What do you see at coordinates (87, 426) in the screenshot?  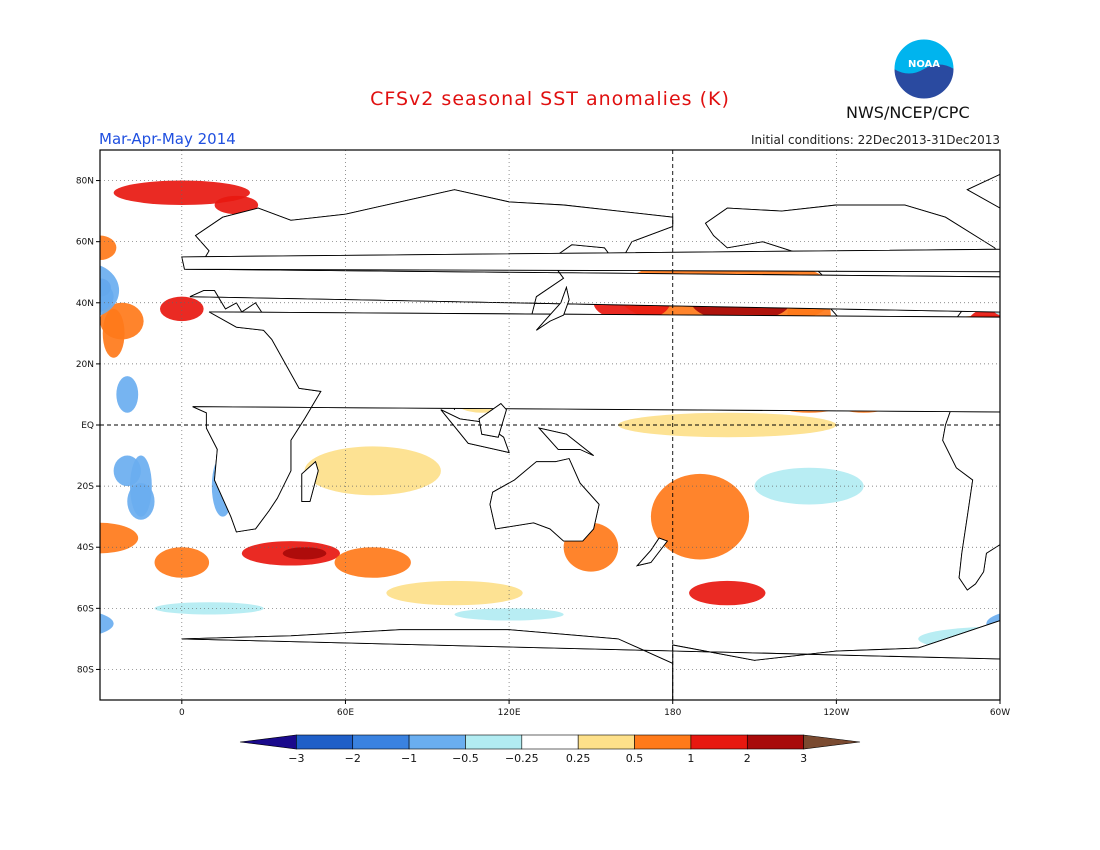 I see `lat-tick-label: EQ` at bounding box center [87, 426].